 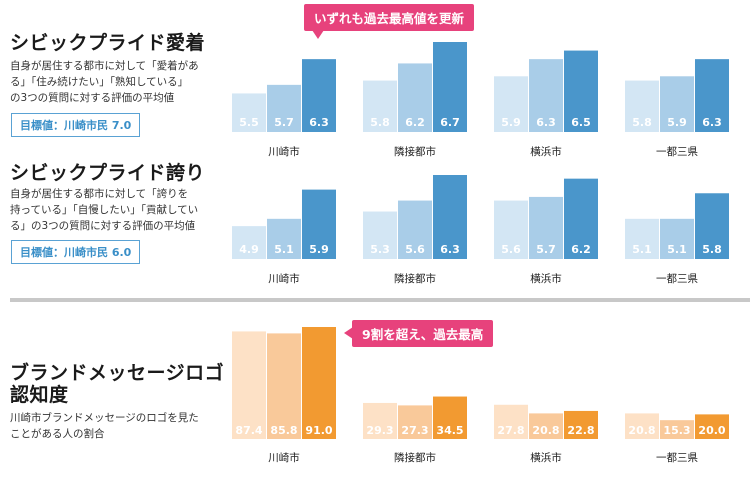 What do you see at coordinates (249, 122) in the screenshot?
I see `data-label: 5.5` at bounding box center [249, 122].